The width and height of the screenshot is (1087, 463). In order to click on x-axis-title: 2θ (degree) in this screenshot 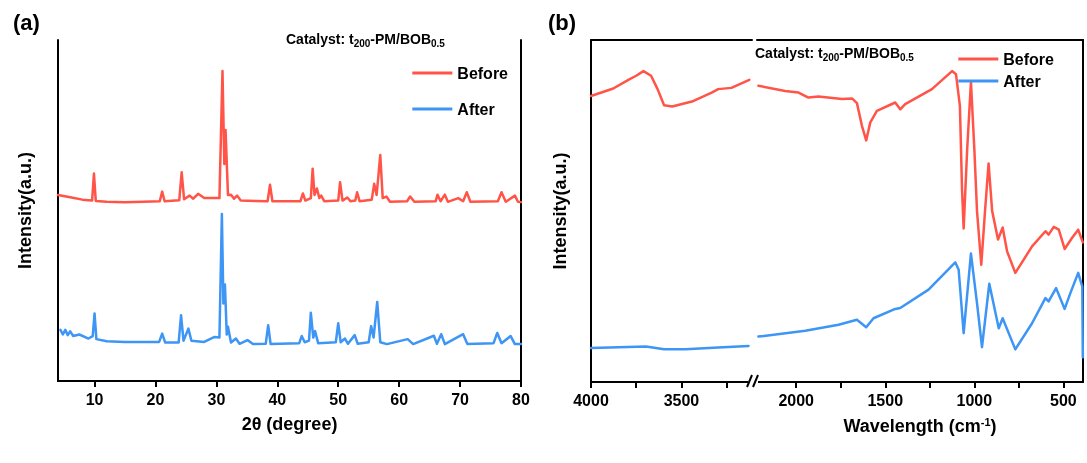, I will do `click(289, 424)`.